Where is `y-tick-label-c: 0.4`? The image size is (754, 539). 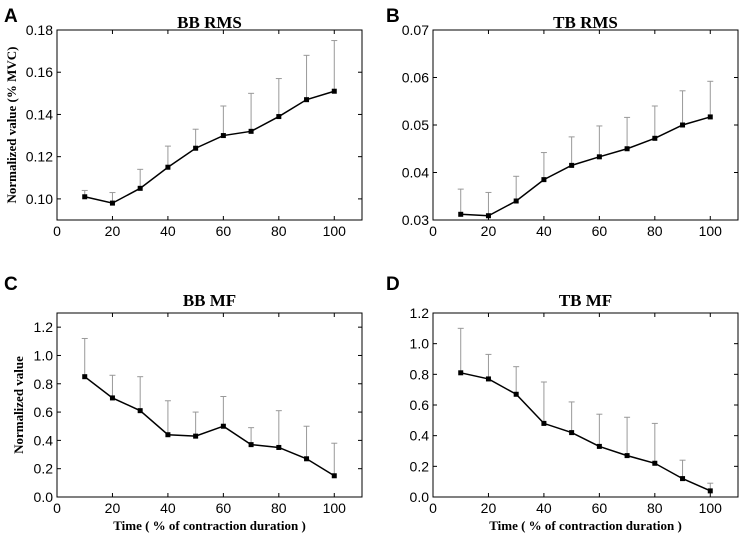
y-tick-label-c: 0.4 is located at coordinates (44, 440).